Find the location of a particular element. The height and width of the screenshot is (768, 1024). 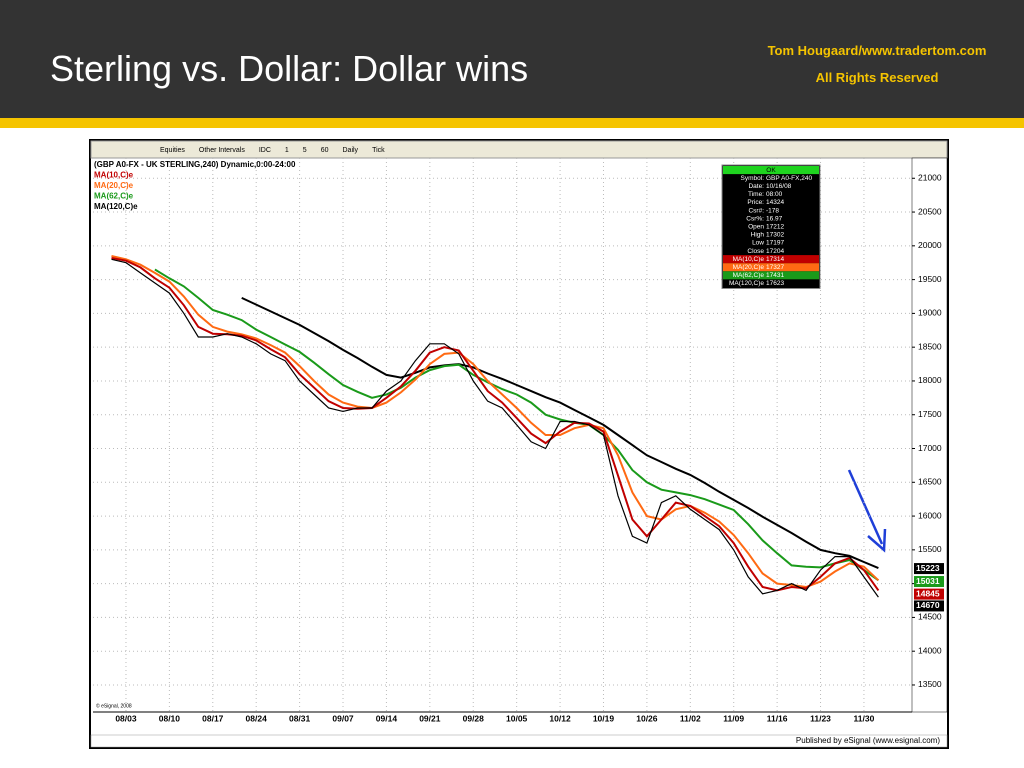

data-window-value: 17327 is located at coordinates (775, 267).